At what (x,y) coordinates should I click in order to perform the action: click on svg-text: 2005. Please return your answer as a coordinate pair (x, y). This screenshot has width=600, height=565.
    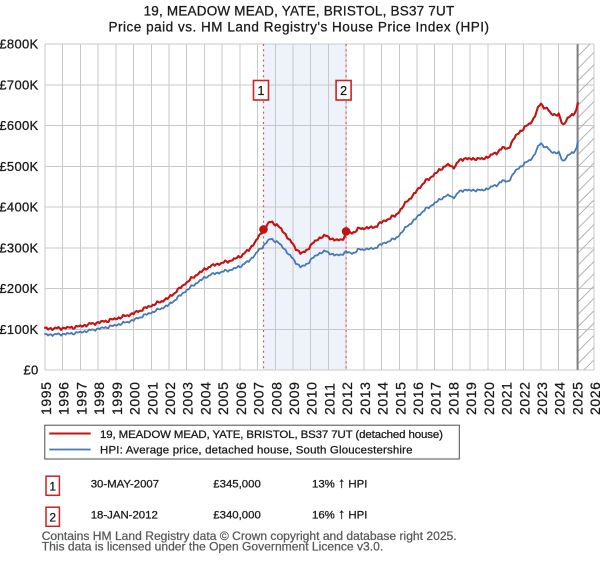
    Looking at the image, I should click on (223, 398).